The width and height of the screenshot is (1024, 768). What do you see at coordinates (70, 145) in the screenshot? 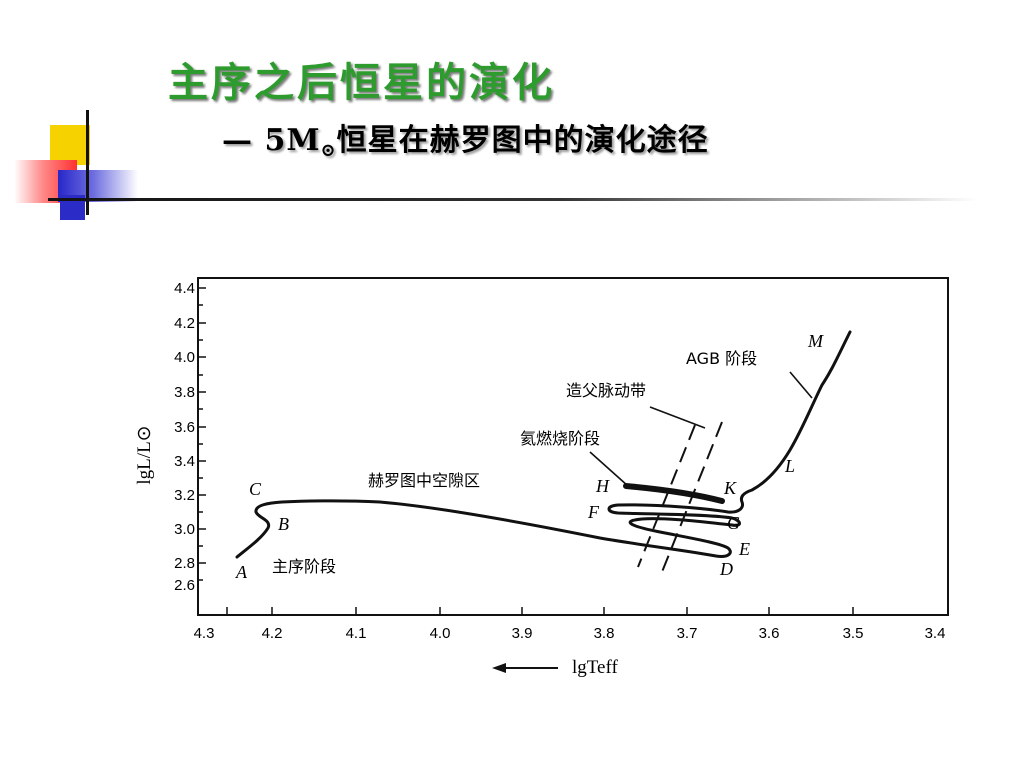
I see `decor-yellow-square` at bounding box center [70, 145].